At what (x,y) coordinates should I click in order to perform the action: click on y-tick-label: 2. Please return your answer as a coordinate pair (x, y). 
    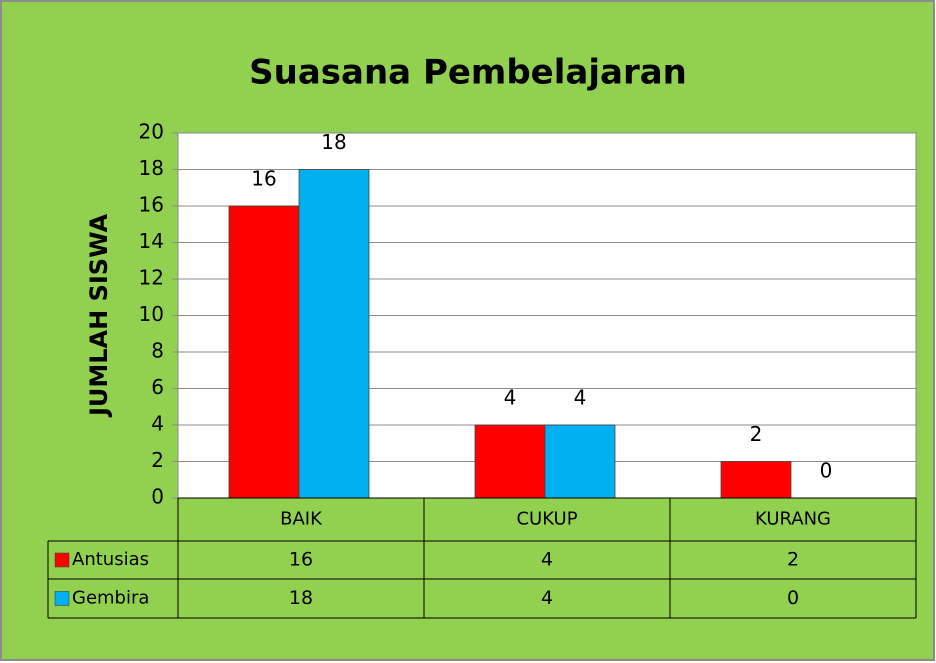
    Looking at the image, I should click on (157, 460).